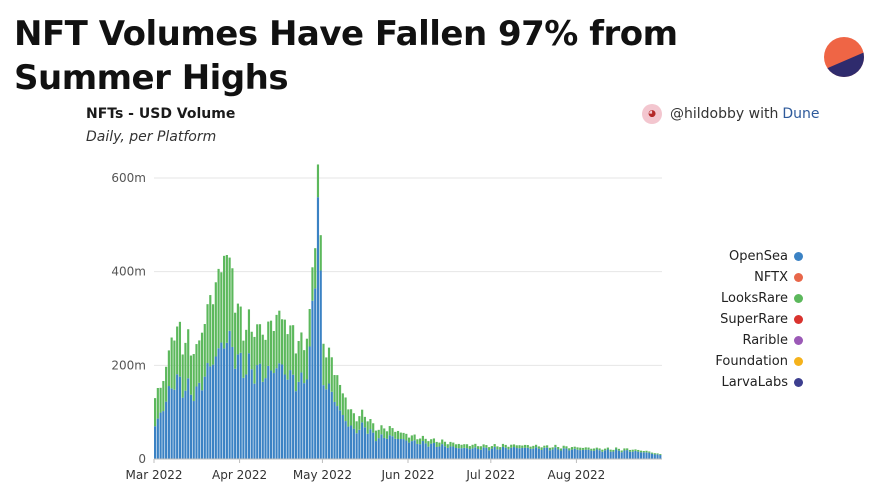 This screenshot has height=486, width=891. I want to click on legend-item-opensea: OpenSea, so click(759, 256).